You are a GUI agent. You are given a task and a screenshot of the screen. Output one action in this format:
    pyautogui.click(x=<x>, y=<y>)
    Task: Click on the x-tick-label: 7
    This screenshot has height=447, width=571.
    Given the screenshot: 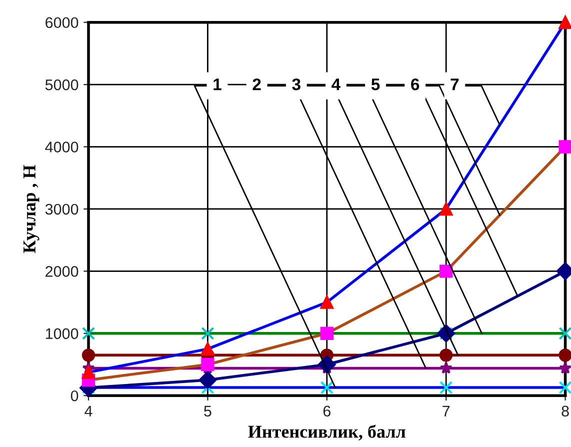 What is the action you would take?
    pyautogui.click(x=446, y=411)
    